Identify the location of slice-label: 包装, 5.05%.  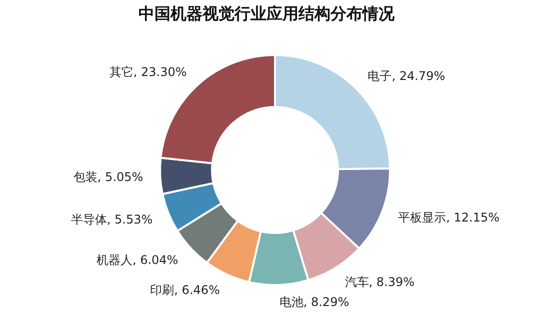
(108, 177).